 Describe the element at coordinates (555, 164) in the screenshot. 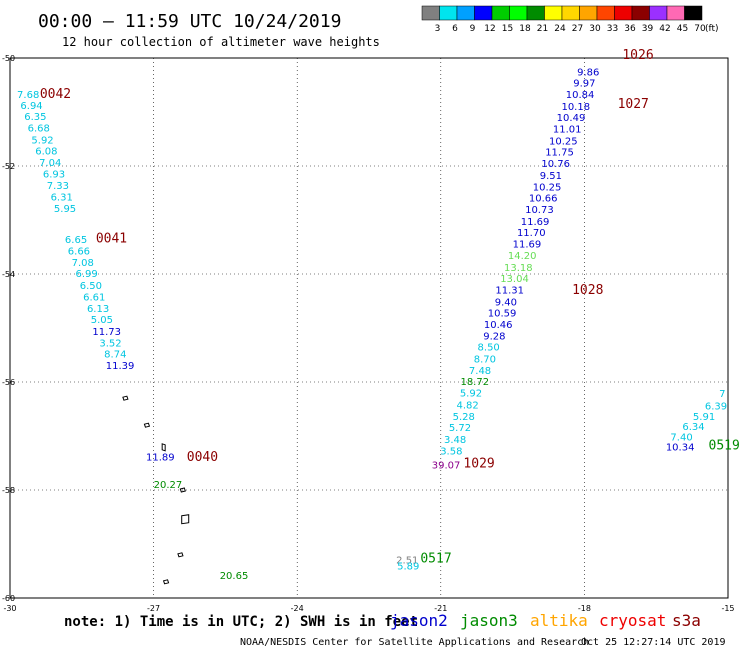

I see `wave-height-value: 10.76` at that location.